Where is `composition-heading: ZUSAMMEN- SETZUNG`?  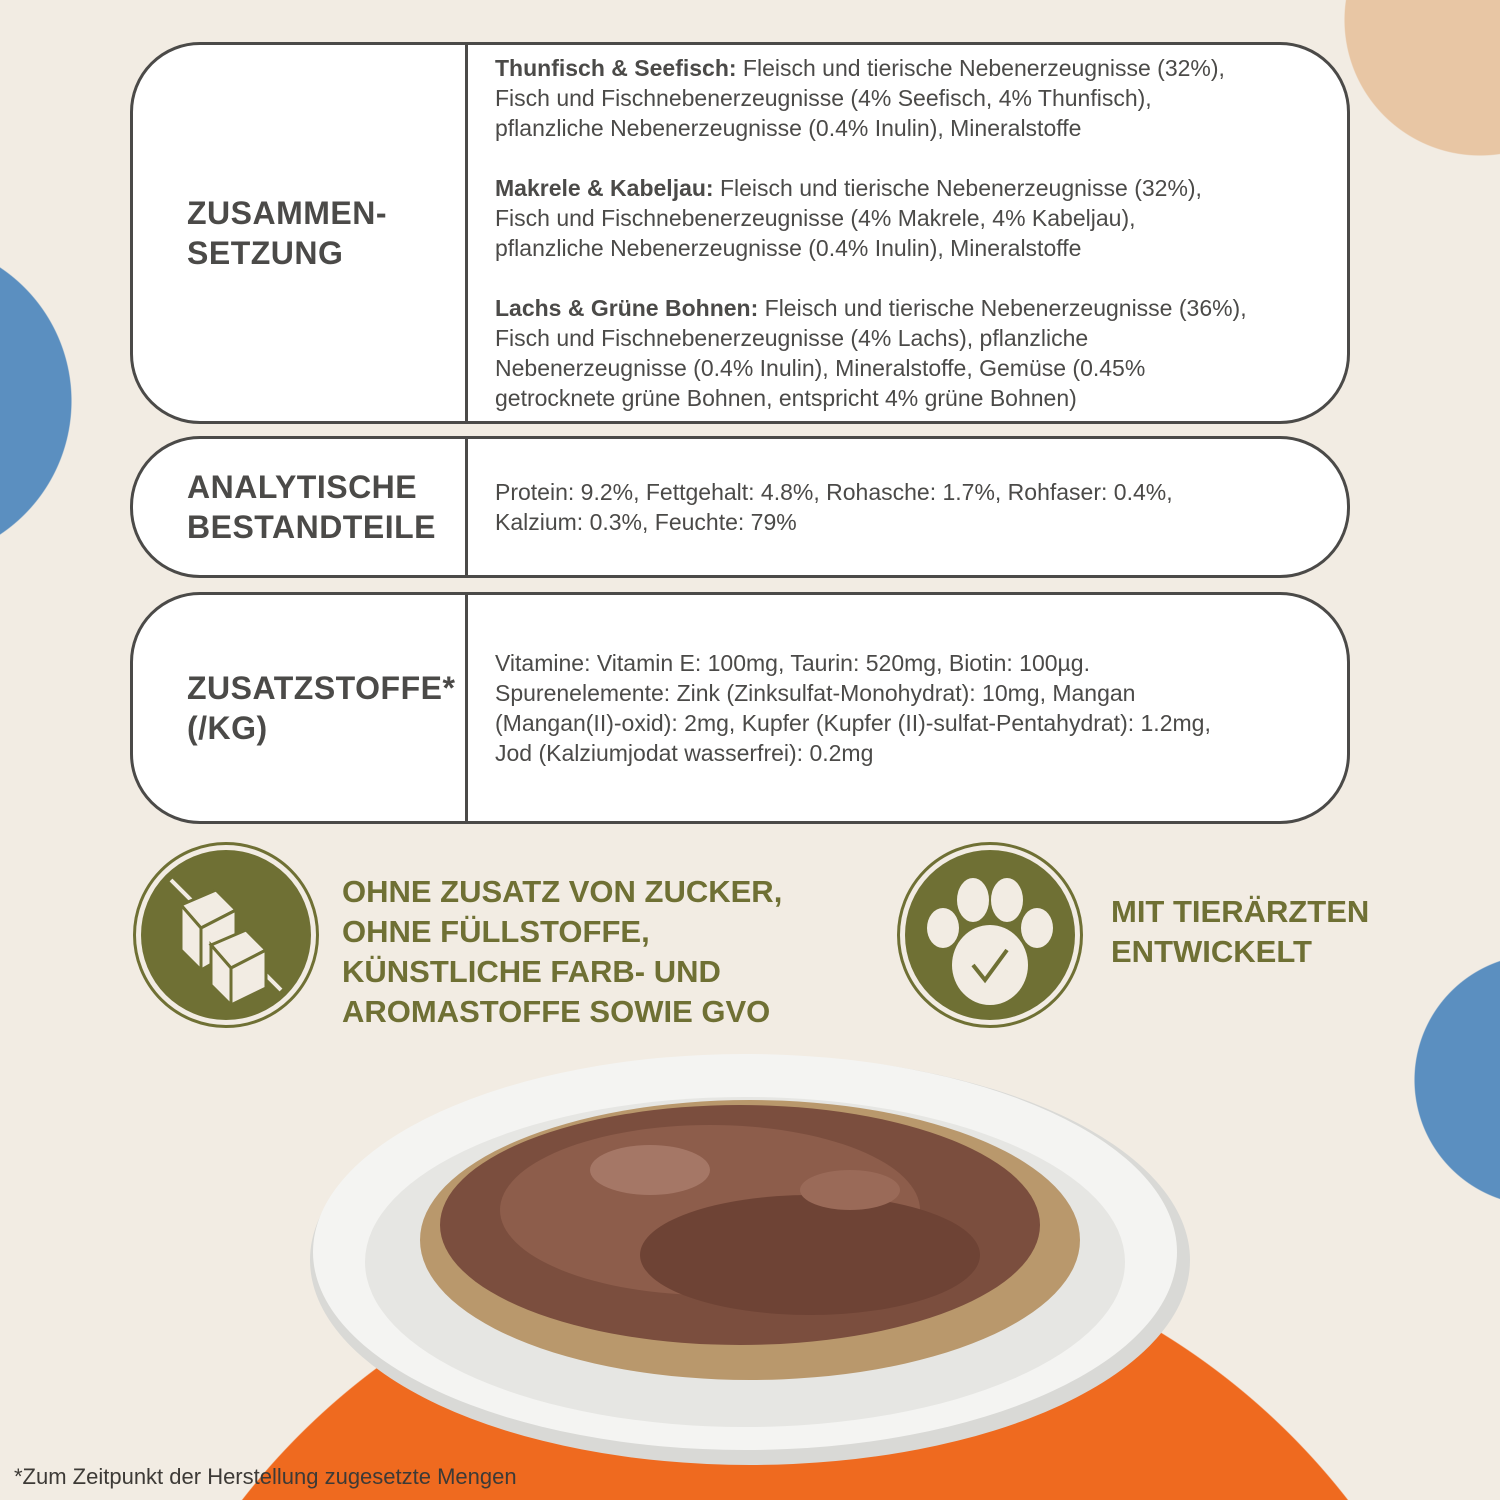
composition-heading: ZUSAMMEN- SETZUNG is located at coordinates (287, 233).